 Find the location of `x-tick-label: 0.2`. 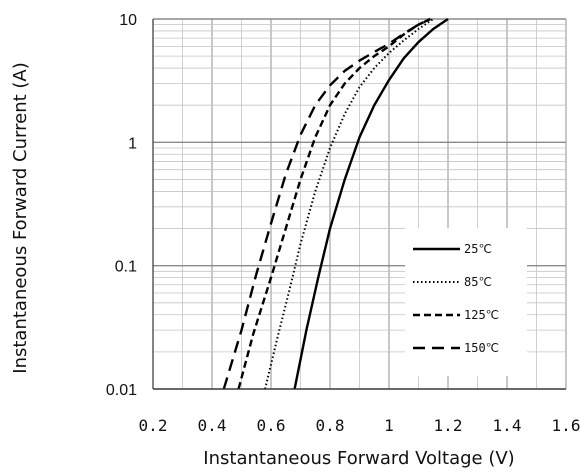

x-tick-label: 0.2 is located at coordinates (153, 425).